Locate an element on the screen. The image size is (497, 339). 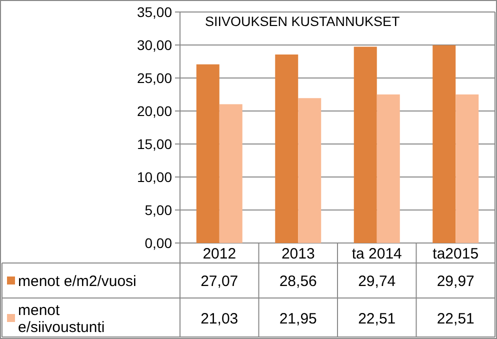
y-tick-label: 25,00 is located at coordinates (154, 78).